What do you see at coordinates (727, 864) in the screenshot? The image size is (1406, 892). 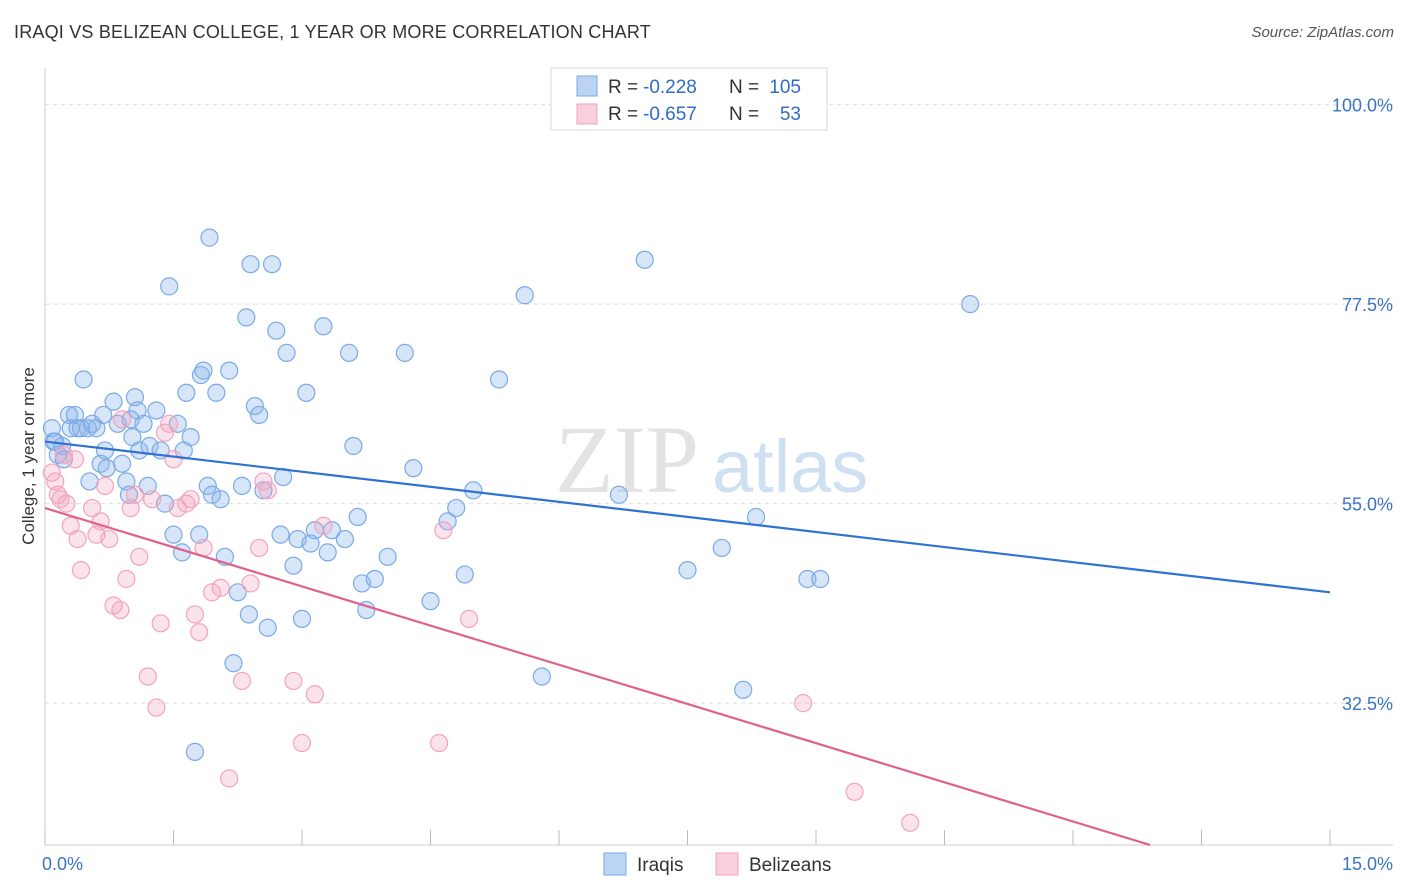 I see `bottom-swatch-belizeans` at bounding box center [727, 864].